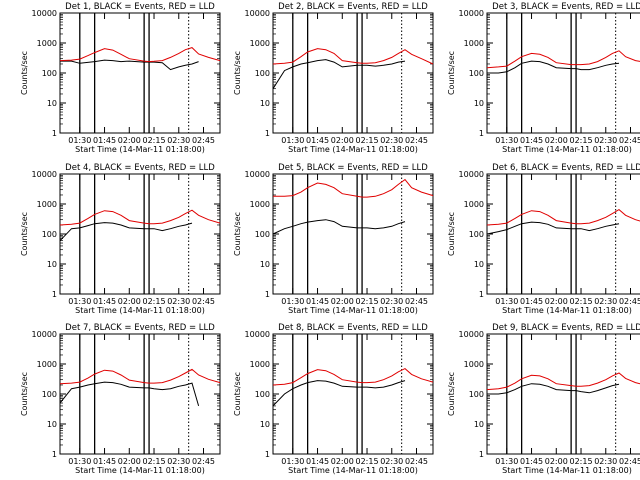 The width and height of the screenshot is (640, 480). What do you see at coordinates (140, 7) in the screenshot?
I see `chart-title: Det 1, BLACK = Events, RED = LLD` at bounding box center [140, 7].